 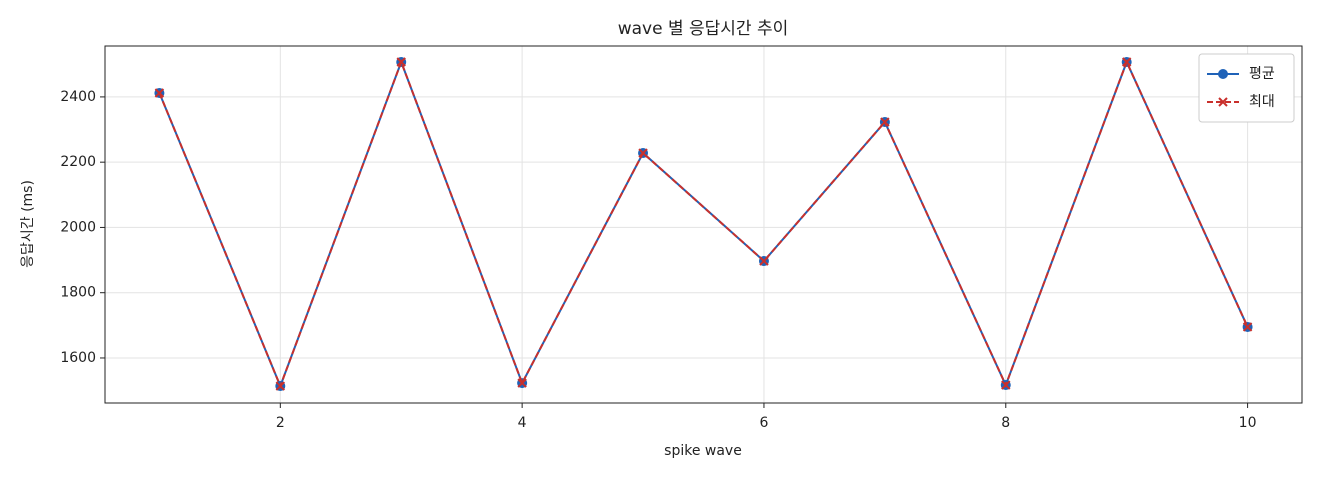 I want to click on legend-label: 평균, so click(x=1262, y=74).